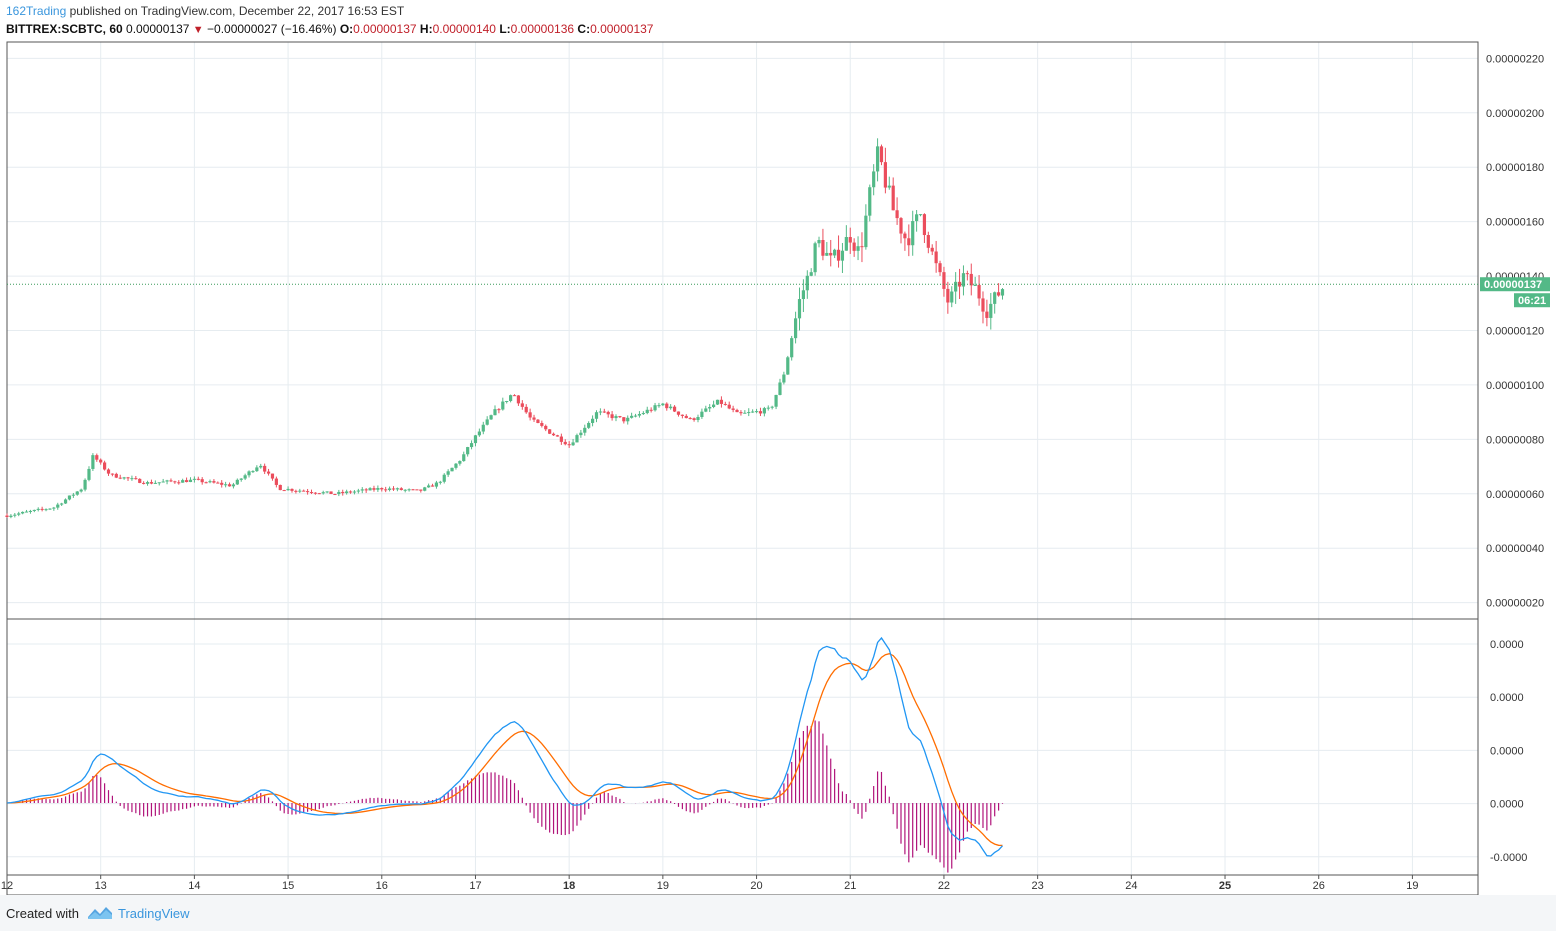 The width and height of the screenshot is (1556, 931). Describe the element at coordinates (1532, 300) in the screenshot. I see `countdown-tag` at that location.